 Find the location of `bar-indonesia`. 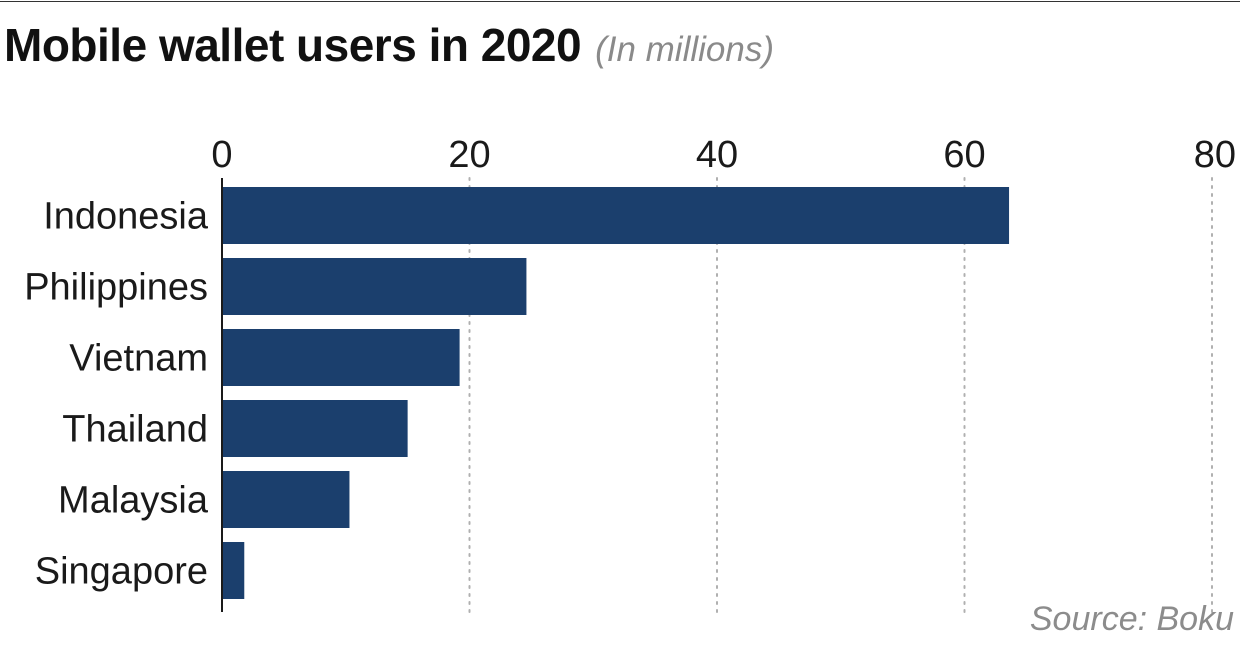

bar-indonesia is located at coordinates (616, 215).